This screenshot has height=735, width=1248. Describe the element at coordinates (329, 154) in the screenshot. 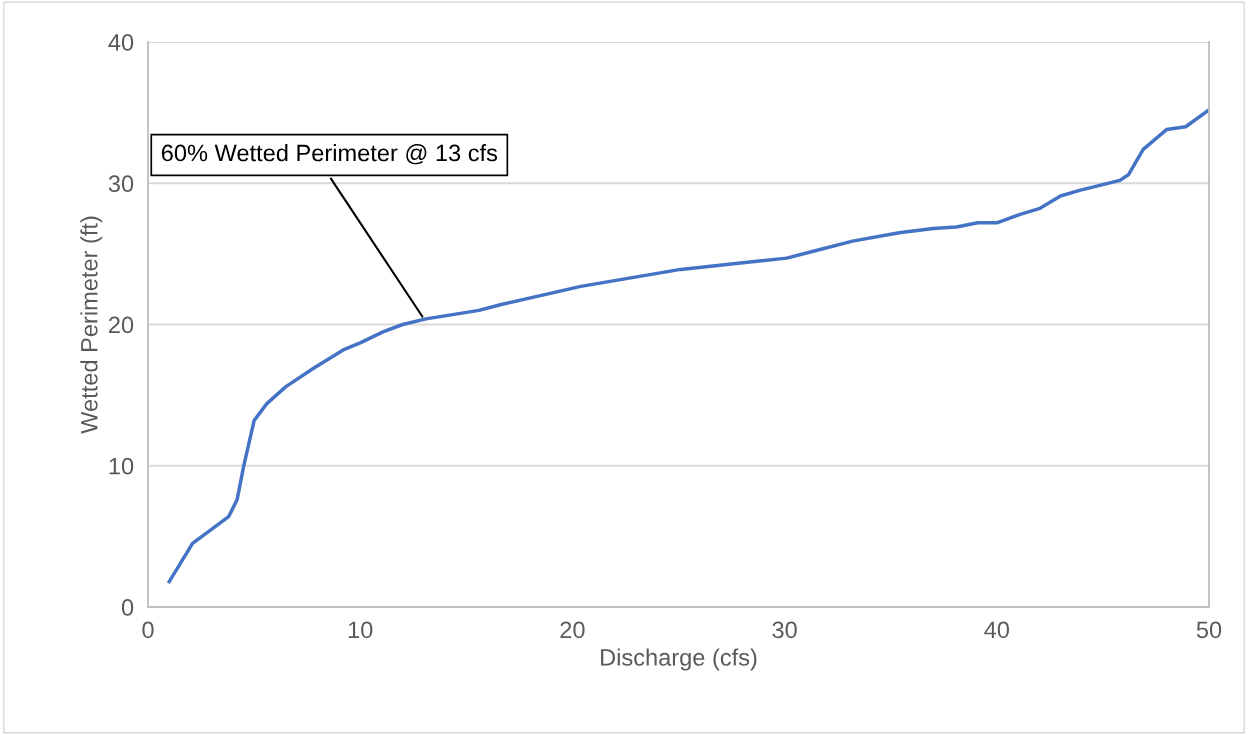

I see `annotation: 60% Wetted Perimeter @ 13 cfs` at that location.